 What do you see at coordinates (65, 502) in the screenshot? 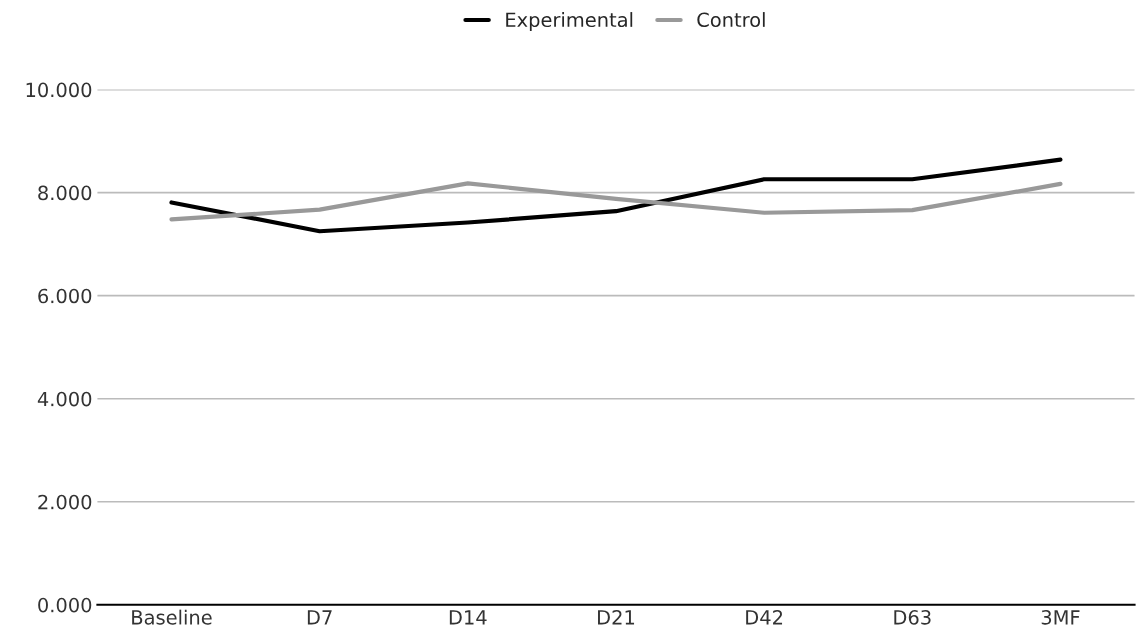
I see `y-tick-label: 2.000` at bounding box center [65, 502].